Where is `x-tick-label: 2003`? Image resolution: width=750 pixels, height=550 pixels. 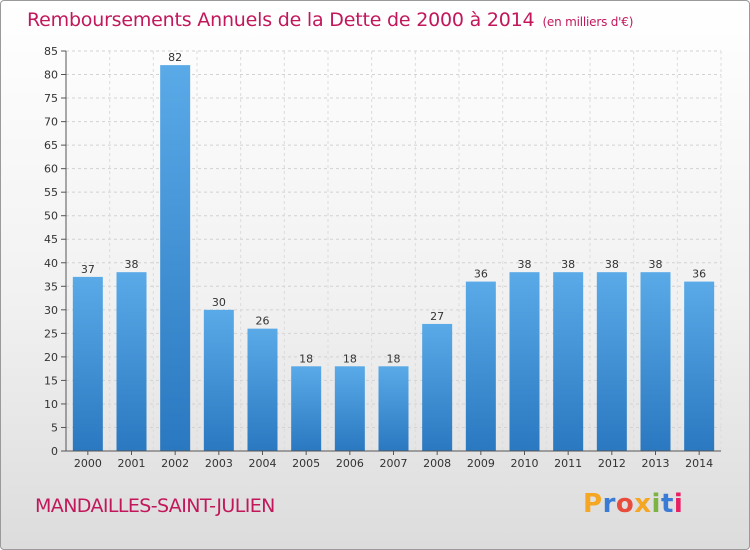 x-tick-label: 2003 is located at coordinates (219, 463).